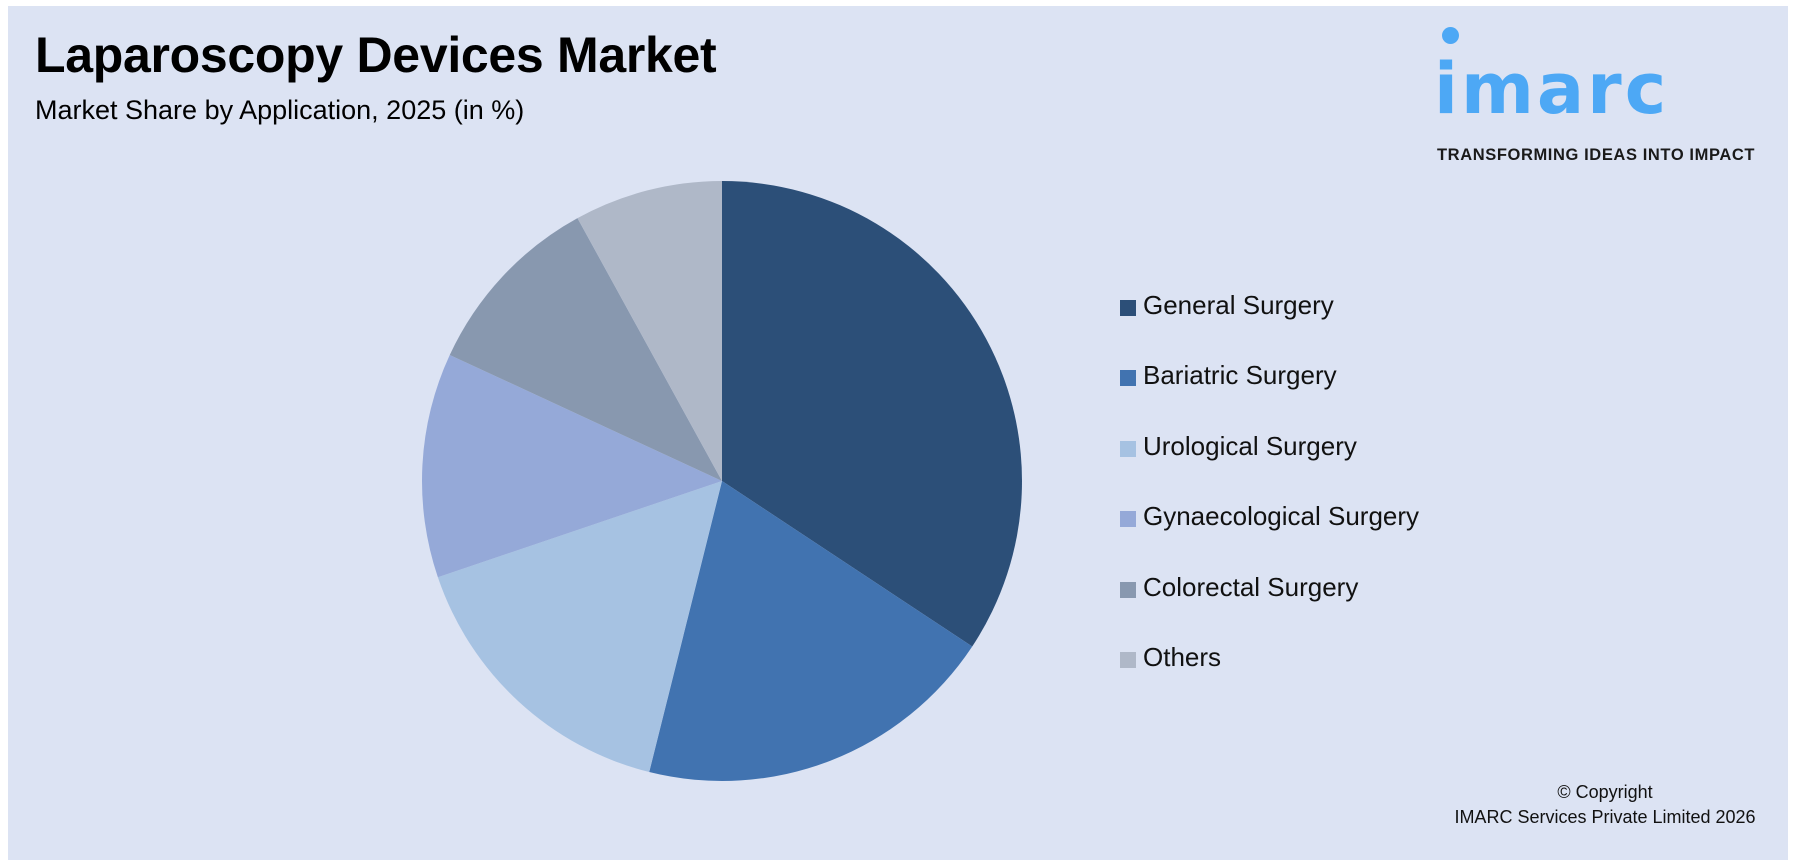 The image size is (1796, 868). What do you see at coordinates (579, 627) in the screenshot?
I see `pie-slice-urological-surgery` at bounding box center [579, 627].